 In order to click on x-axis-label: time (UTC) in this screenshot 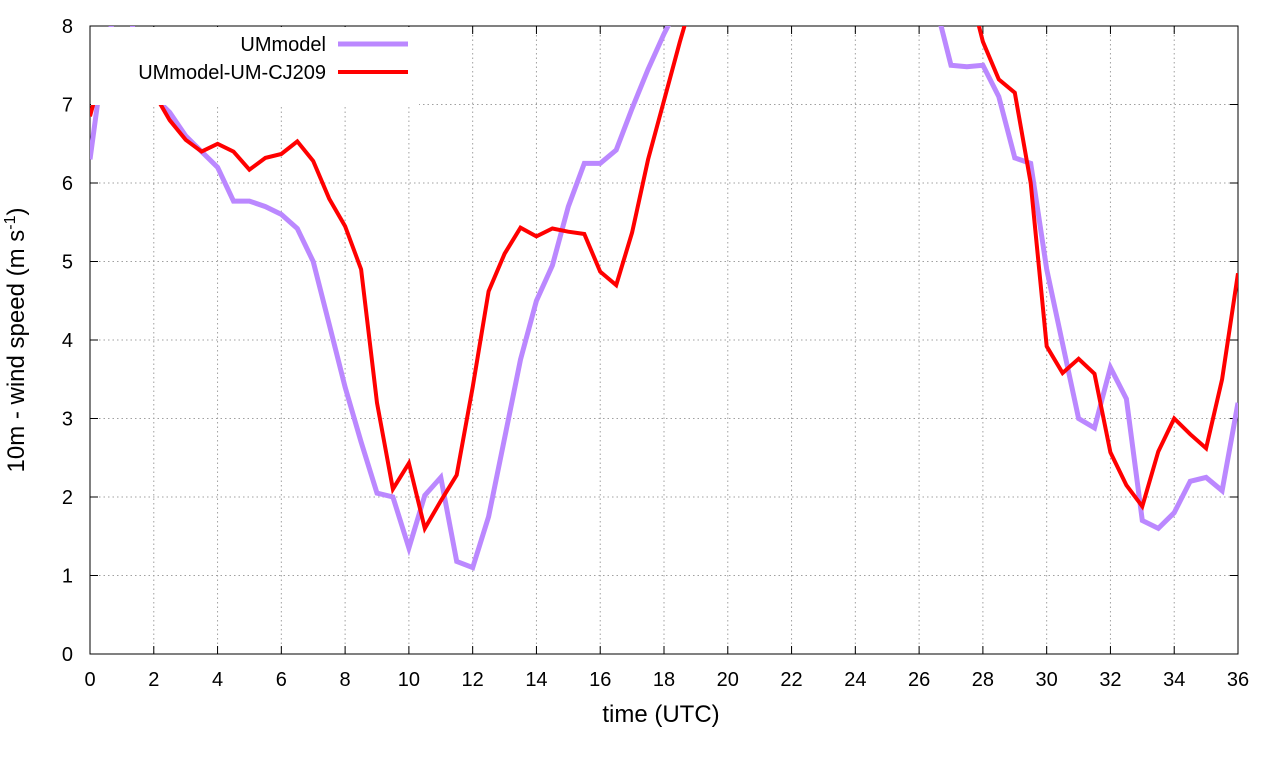, I will do `click(660, 714)`.